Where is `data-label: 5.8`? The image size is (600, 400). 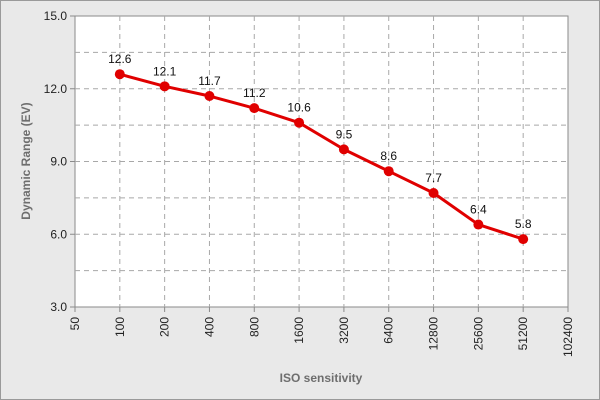
data-label: 5.8 is located at coordinates (523, 224).